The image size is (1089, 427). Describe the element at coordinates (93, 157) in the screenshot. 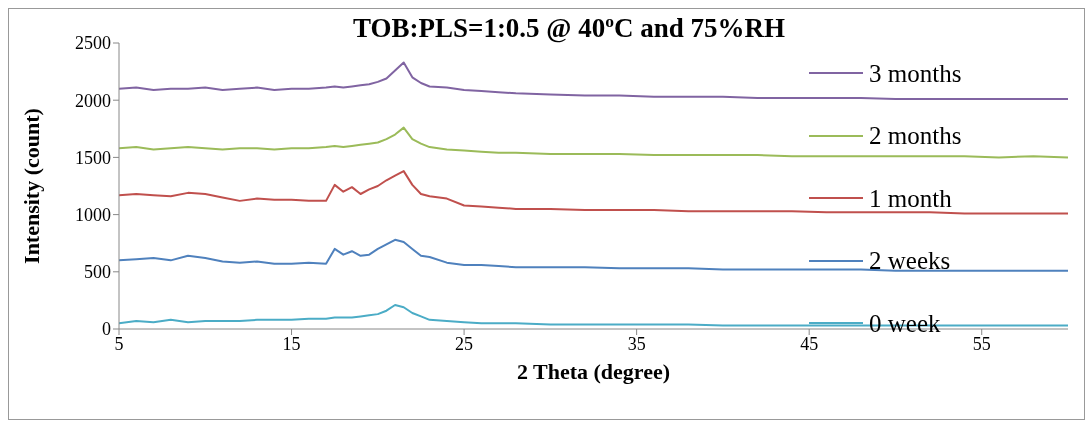

I see `y-tick-label: 1500` at that location.